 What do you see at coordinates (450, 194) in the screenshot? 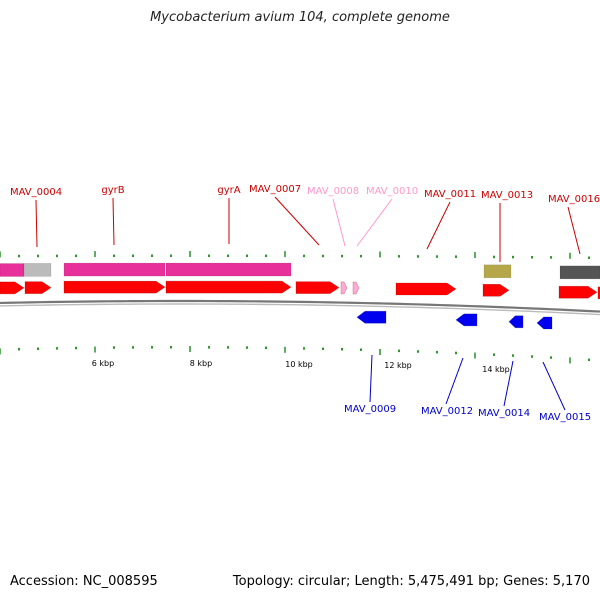
I see `gene-label: MAV_0011` at bounding box center [450, 194].